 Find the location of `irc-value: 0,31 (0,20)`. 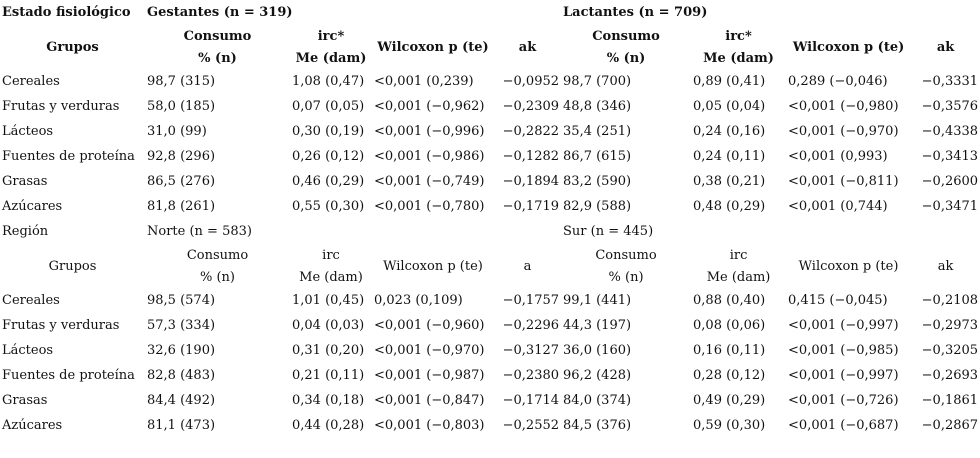

irc-value: 0,31 (0,20) is located at coordinates (328, 350).